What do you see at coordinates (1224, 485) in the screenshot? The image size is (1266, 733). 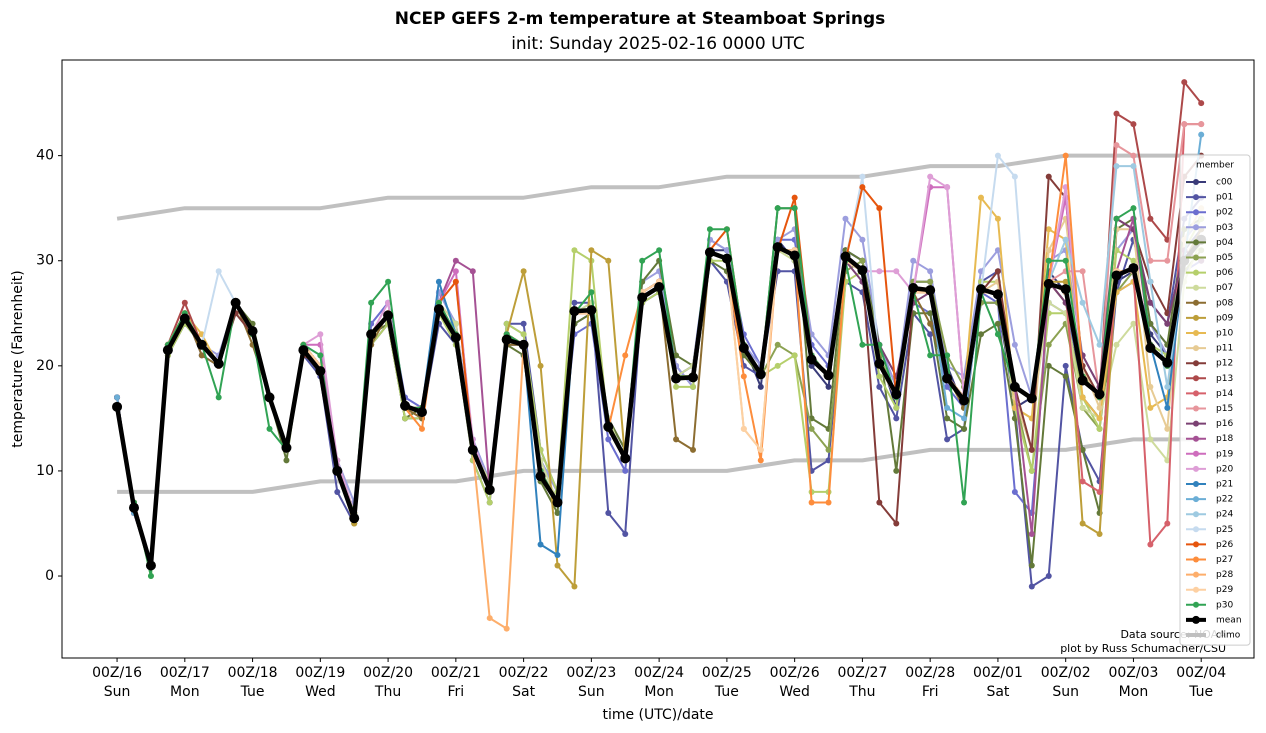 I see `legend-label: p21` at bounding box center [1224, 485].